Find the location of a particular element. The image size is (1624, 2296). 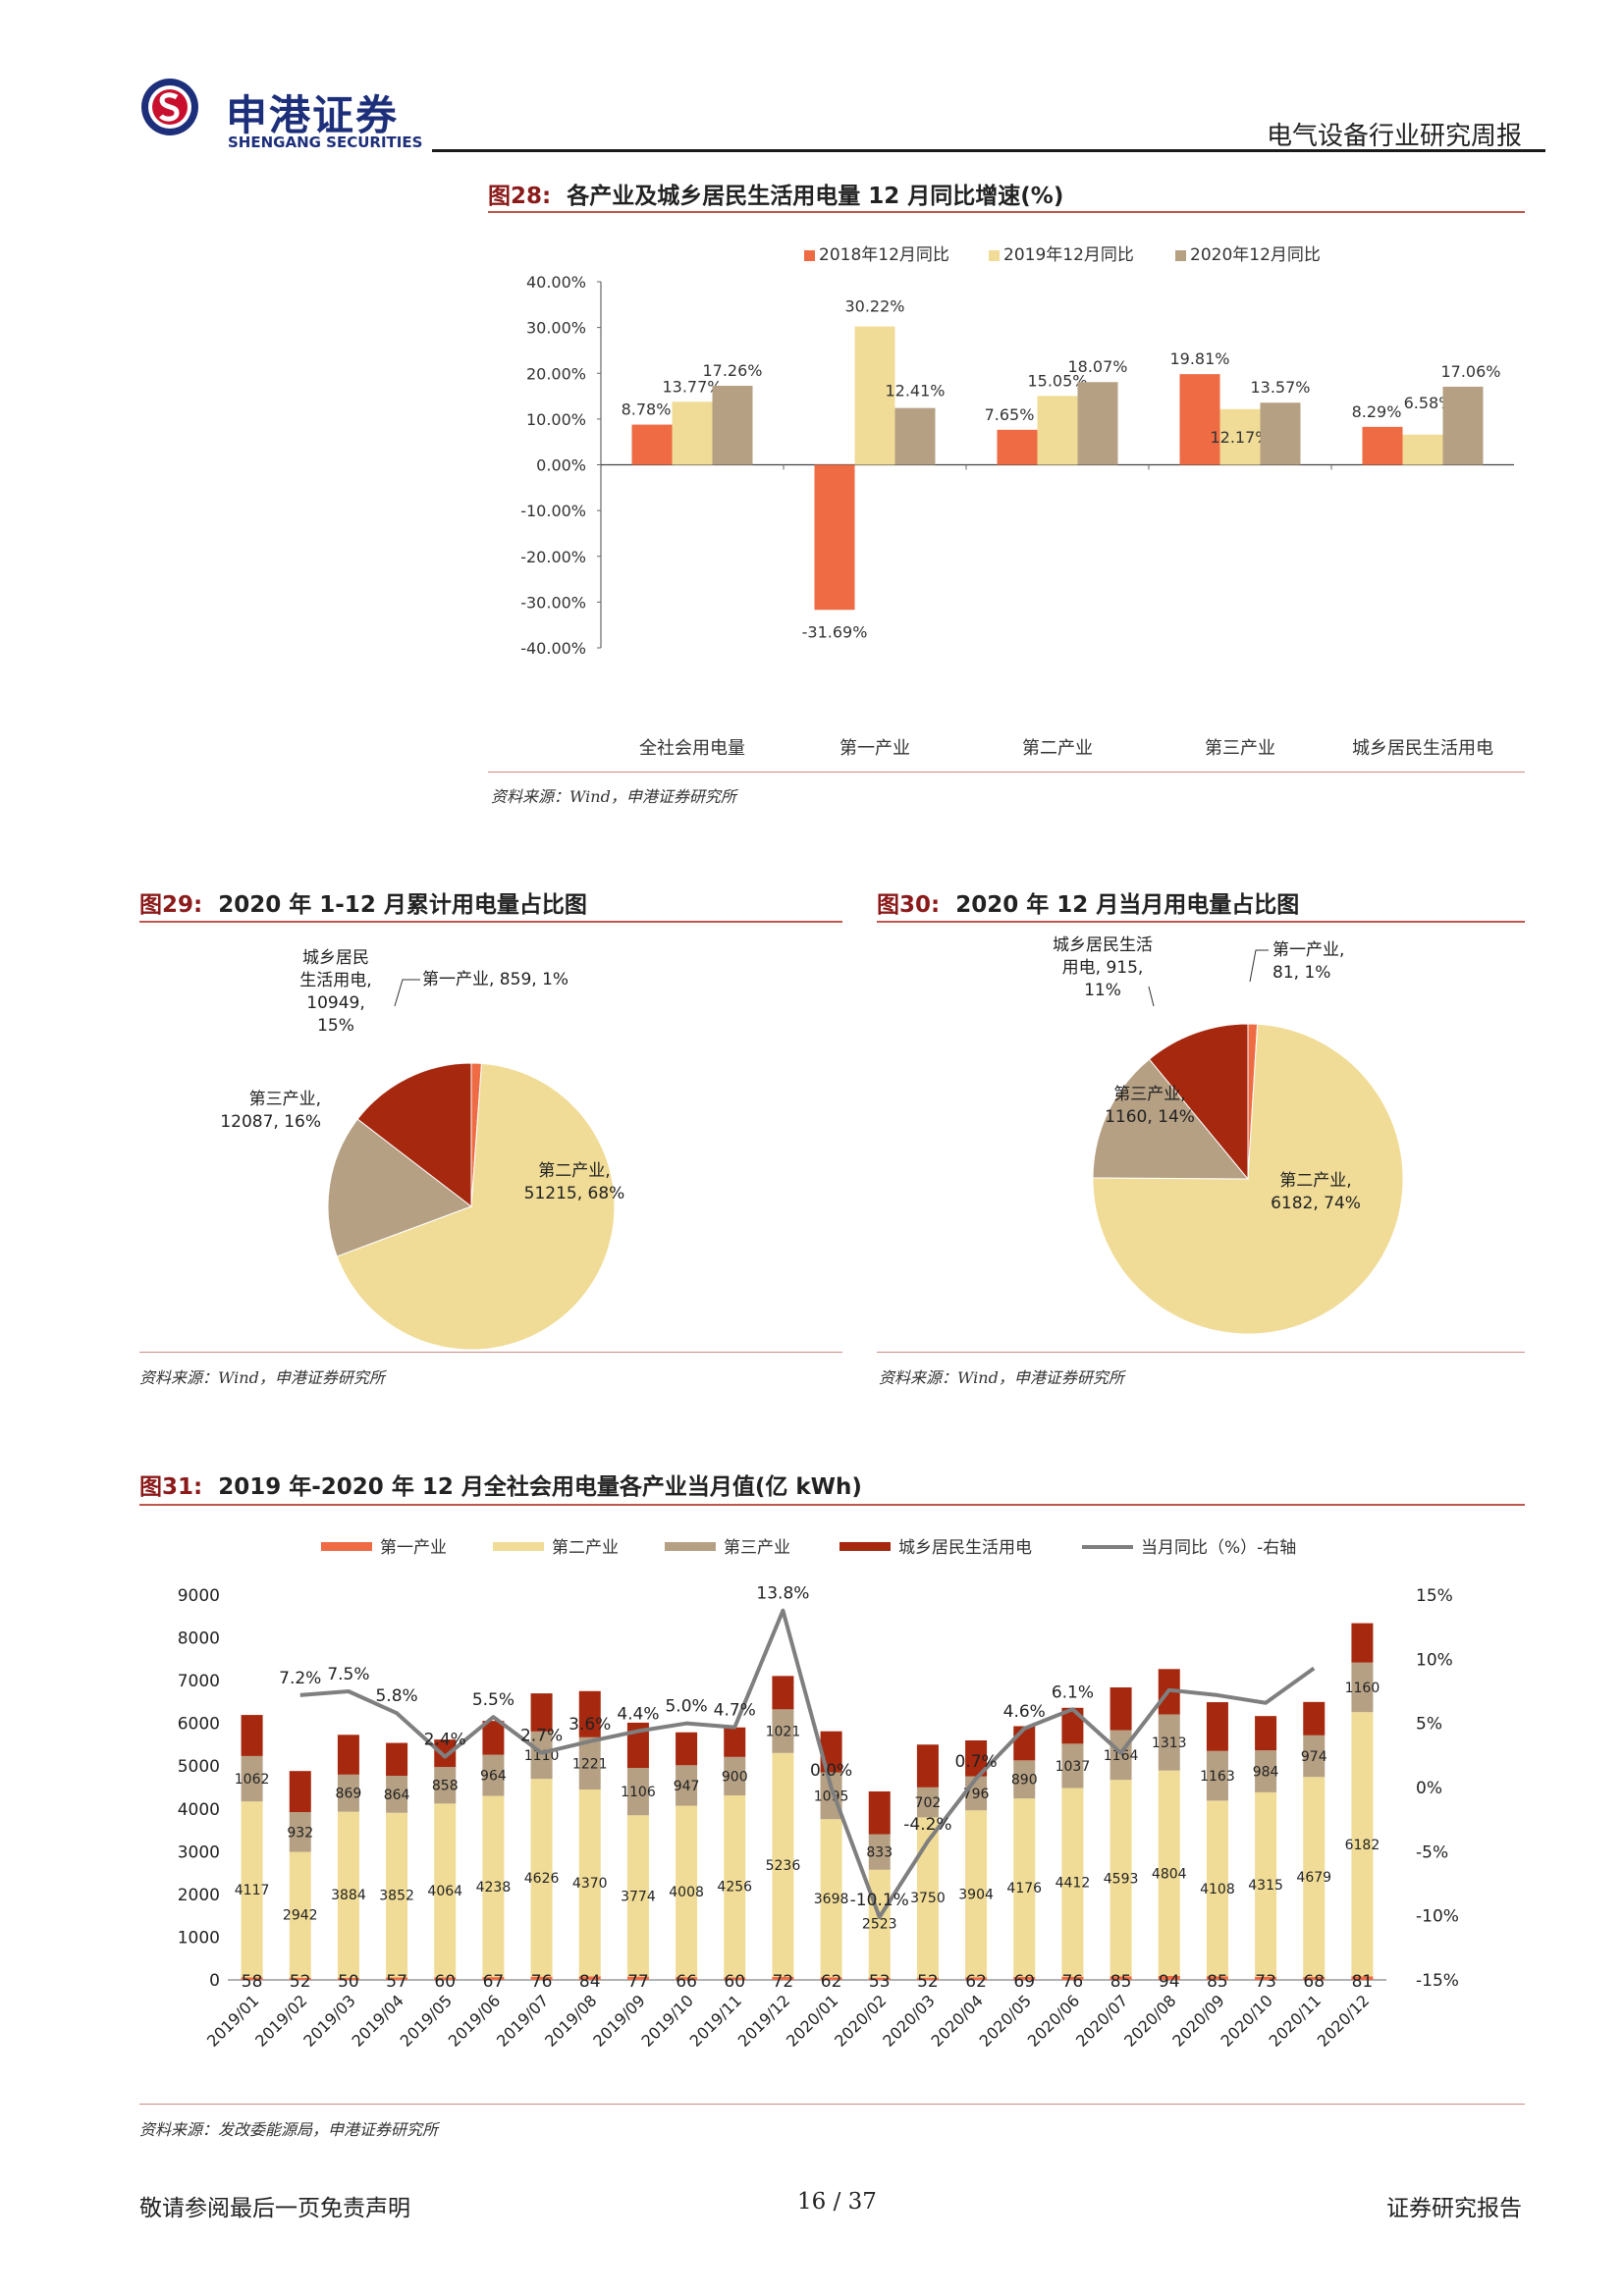

fig31-yoy-label: 4.6% is located at coordinates (1024, 1712).